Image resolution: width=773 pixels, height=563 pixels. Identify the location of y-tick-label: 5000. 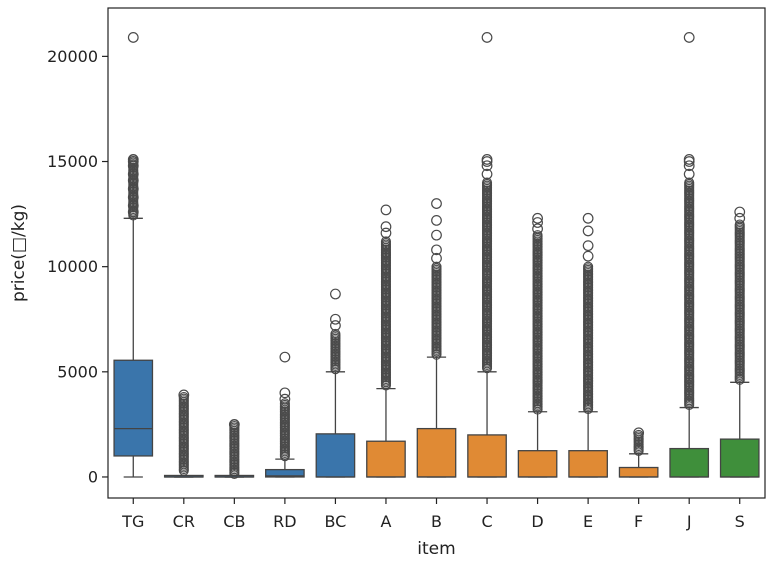
(77, 371).